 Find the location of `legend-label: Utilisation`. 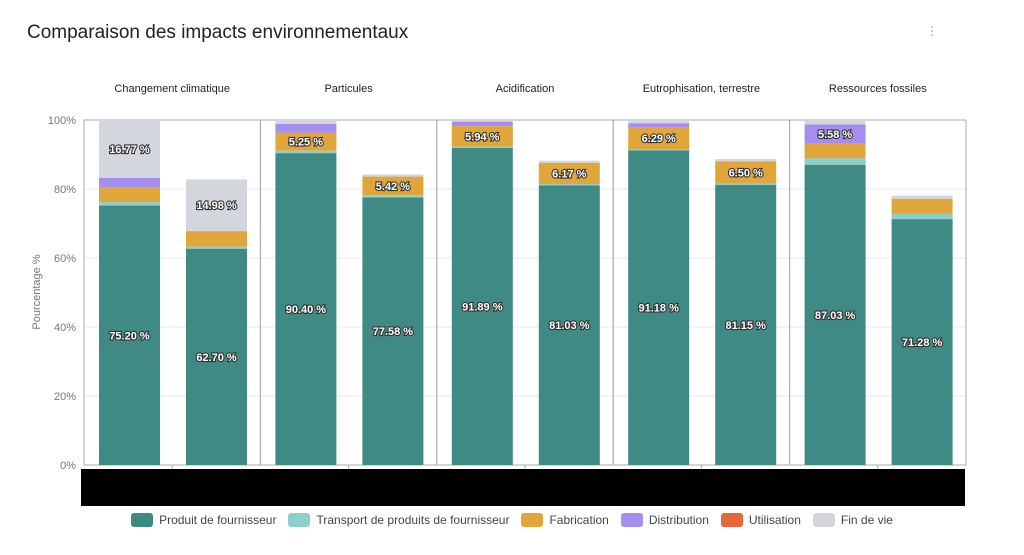

legend-label: Utilisation is located at coordinates (774, 520).